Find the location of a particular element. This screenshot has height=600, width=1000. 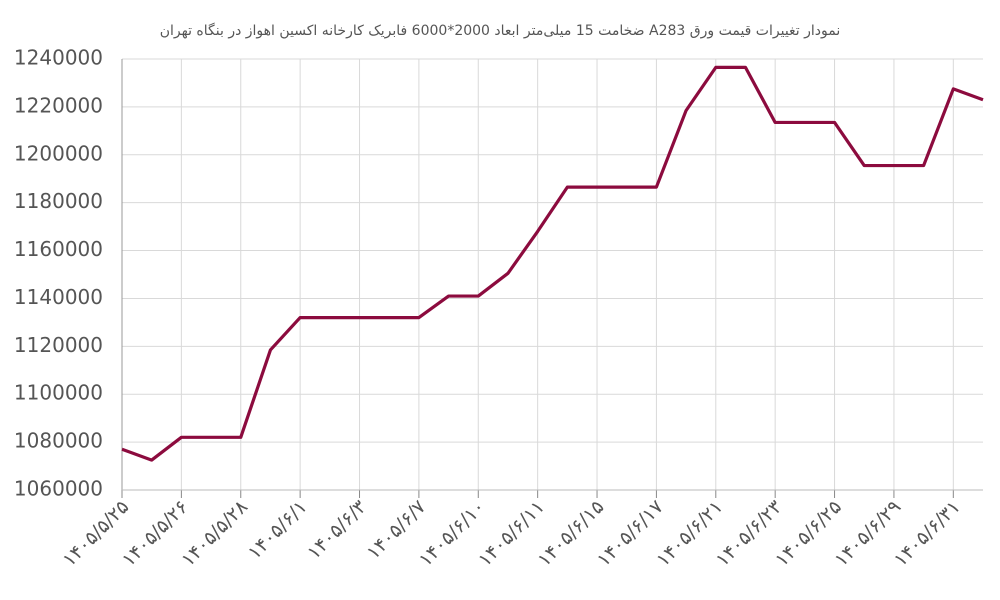

y-tick-label: 1080000 is located at coordinates (58, 441).